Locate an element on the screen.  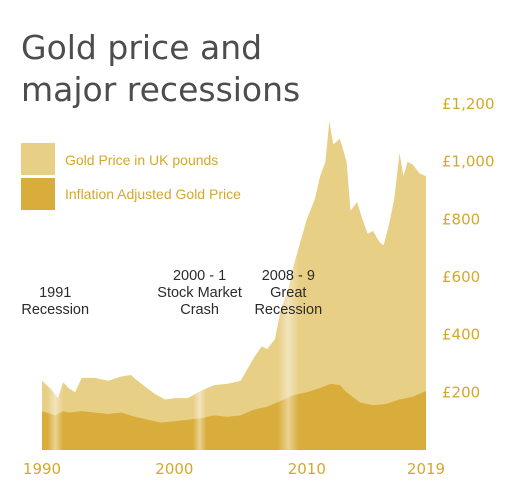
y-tick-label: £400 is located at coordinates (461, 335).